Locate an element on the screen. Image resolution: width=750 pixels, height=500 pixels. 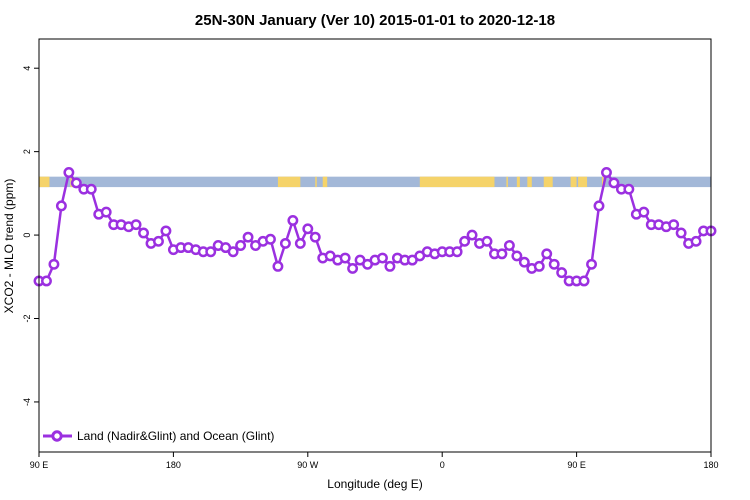
land-ocean-band is located at coordinates (375, 182).